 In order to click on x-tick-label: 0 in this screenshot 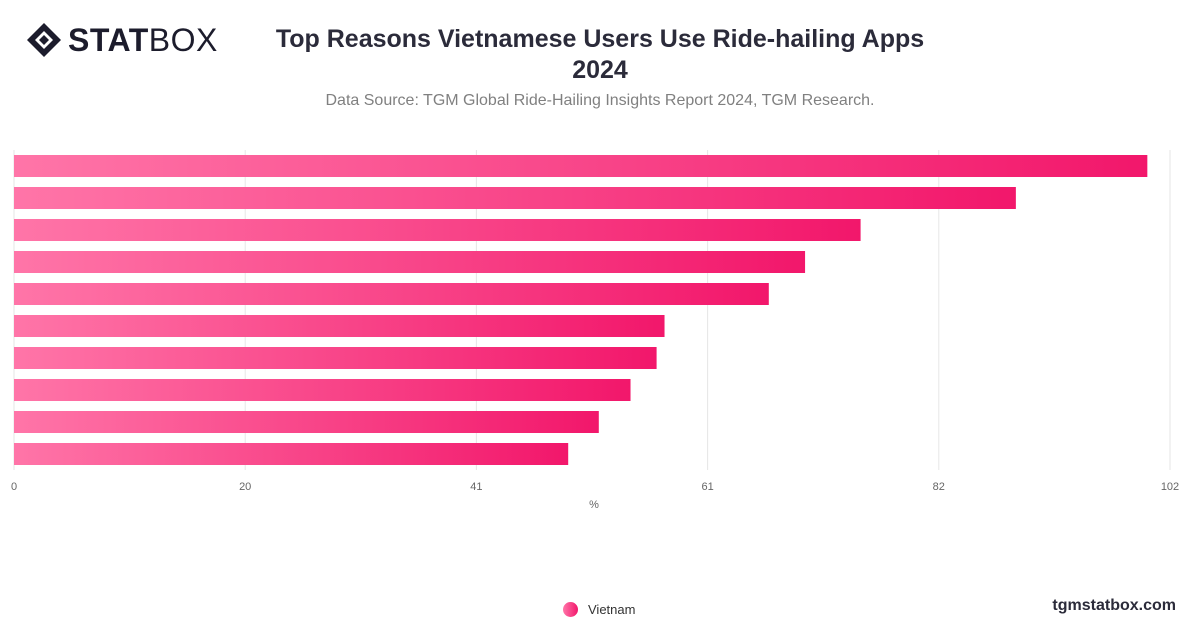, I will do `click(14, 487)`.